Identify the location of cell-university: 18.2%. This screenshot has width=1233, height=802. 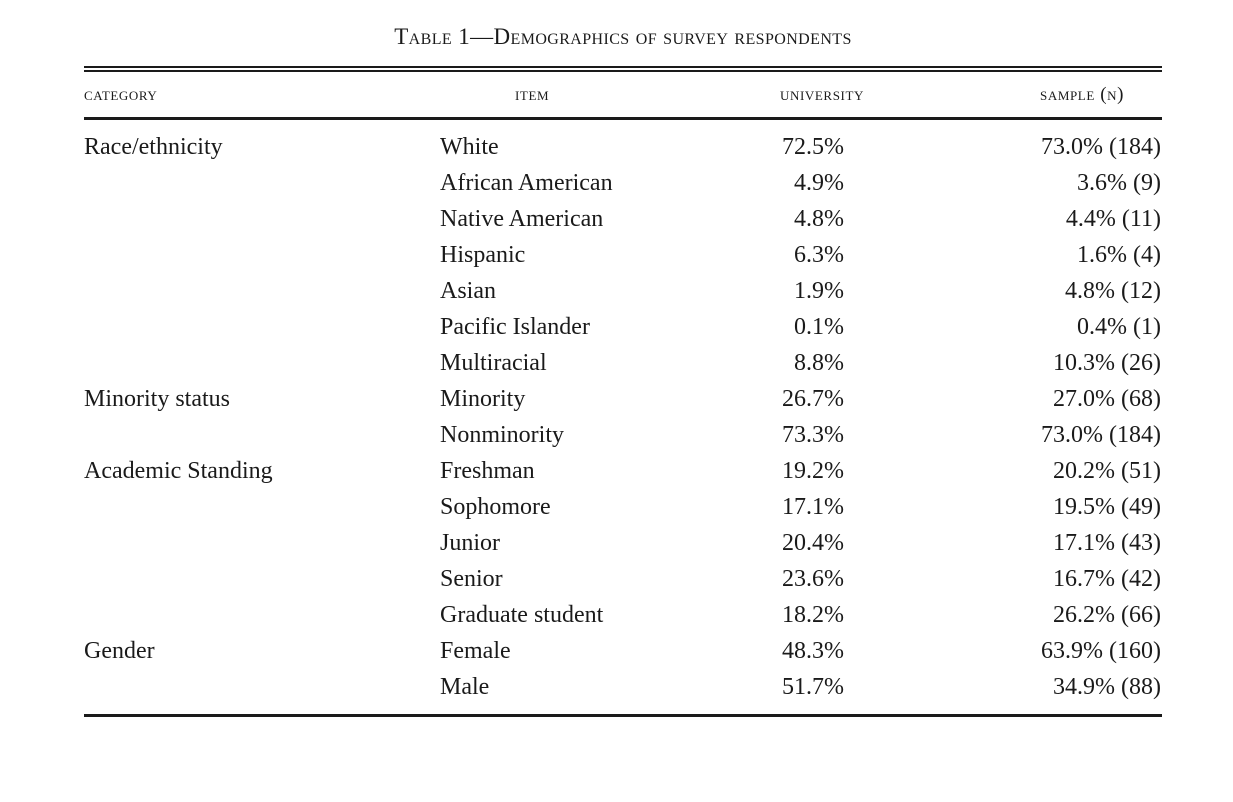
(813, 615).